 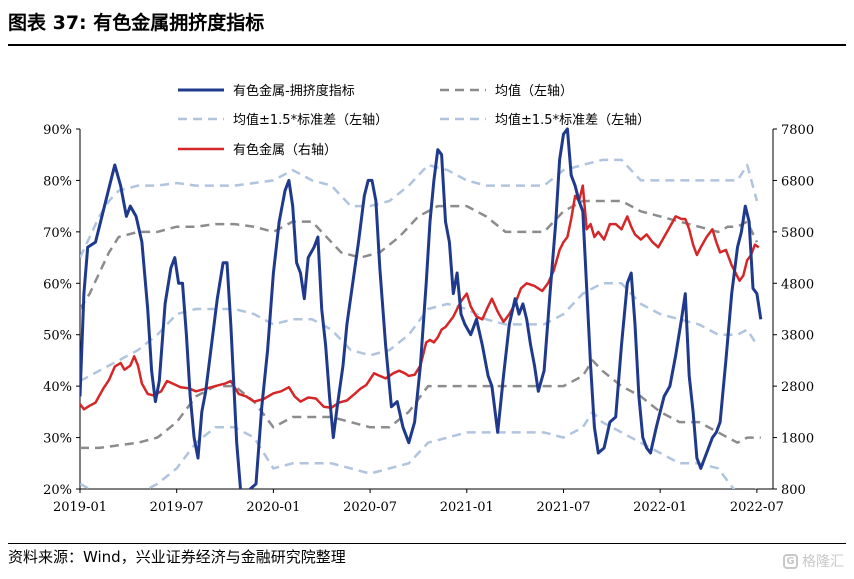 I want to click on right-tick-label: 4800, so click(x=797, y=284).